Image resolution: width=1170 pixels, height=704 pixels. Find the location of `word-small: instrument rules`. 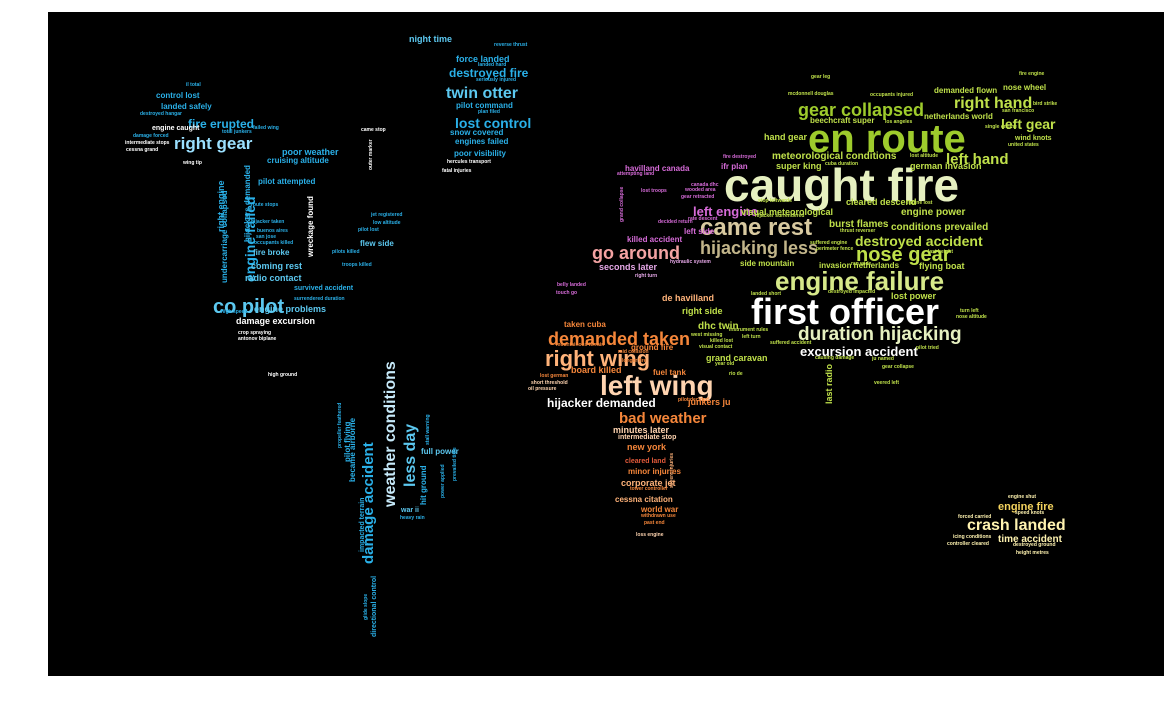

word-small: instrument rules is located at coordinates (749, 330).